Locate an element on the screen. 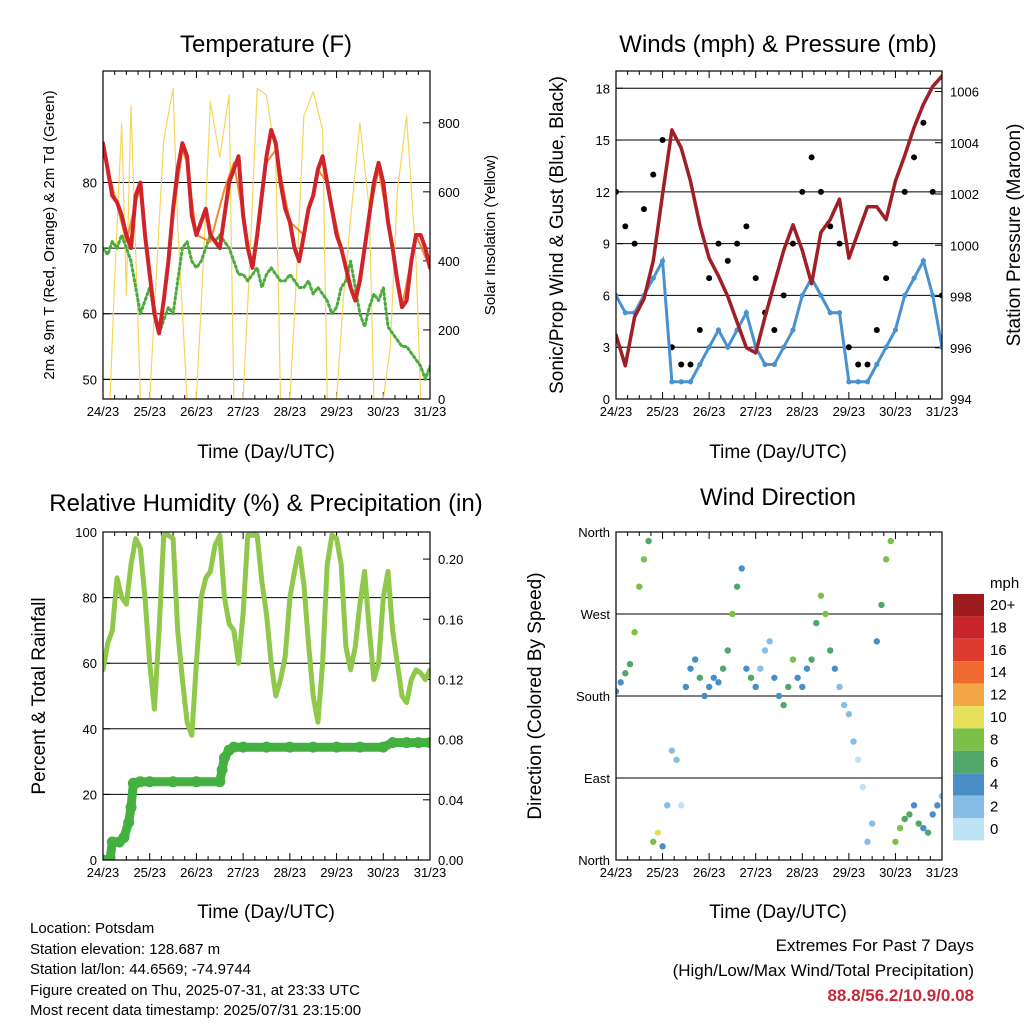 The image size is (1024, 1024). temperature-y2tick-label: 400 is located at coordinates (449, 261).